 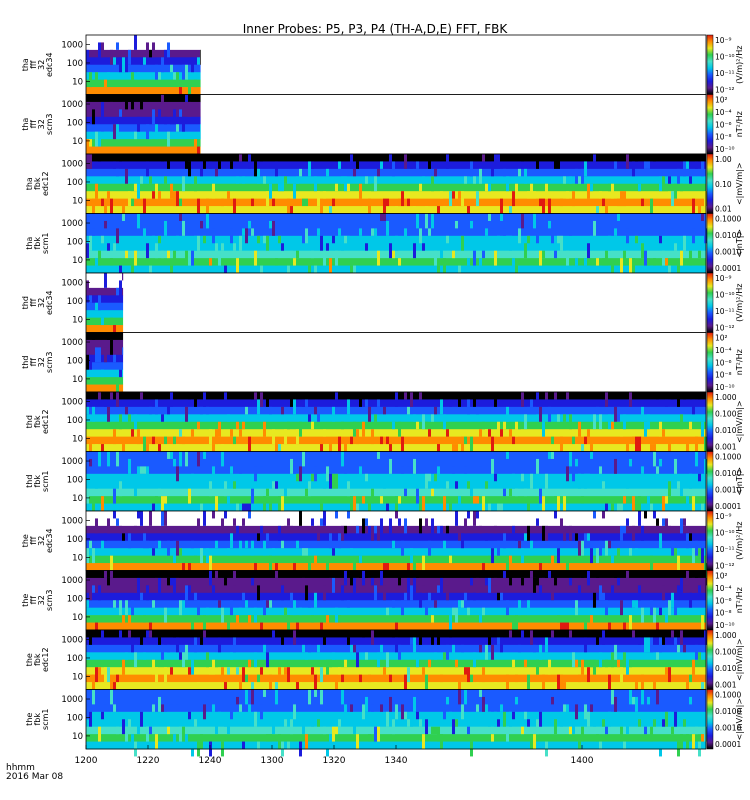 I want to click on panel-label: thafff32scm3, so click(x=37, y=124).